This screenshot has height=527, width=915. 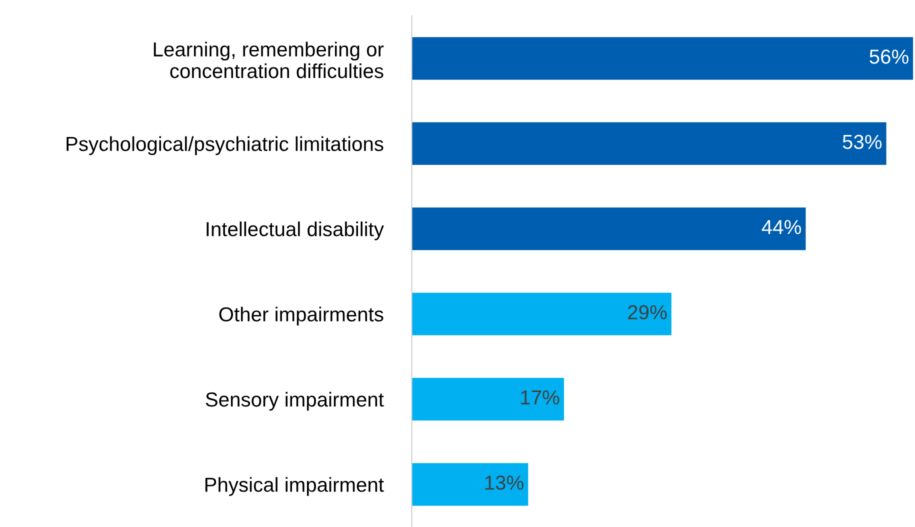 I want to click on y-tick-label: Other impairments, so click(x=301, y=316).